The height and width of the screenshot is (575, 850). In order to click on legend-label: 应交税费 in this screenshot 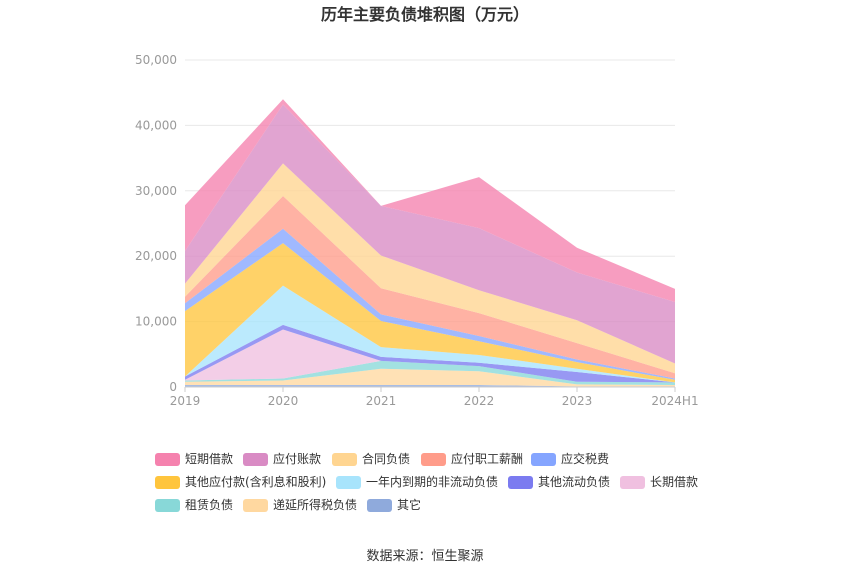, I will do `click(585, 458)`.